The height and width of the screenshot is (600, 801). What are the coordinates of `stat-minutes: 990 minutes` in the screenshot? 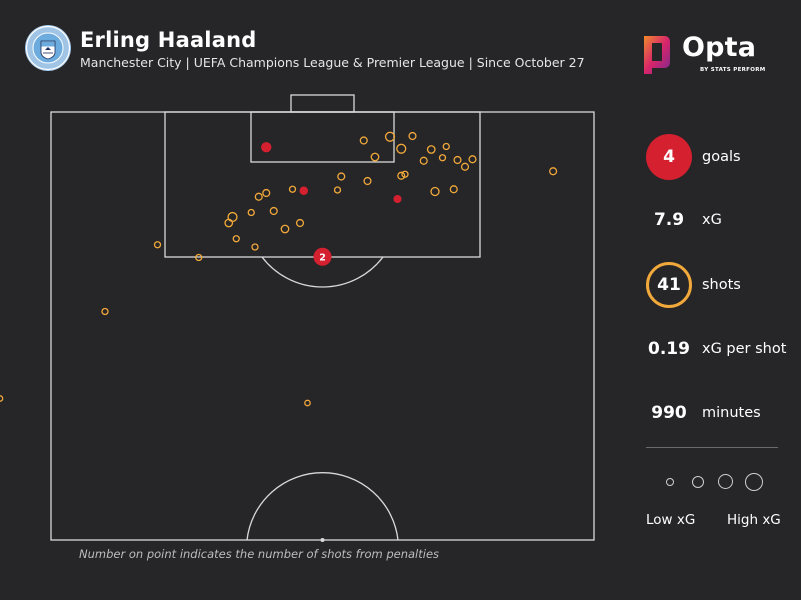 It's located at (721, 413).